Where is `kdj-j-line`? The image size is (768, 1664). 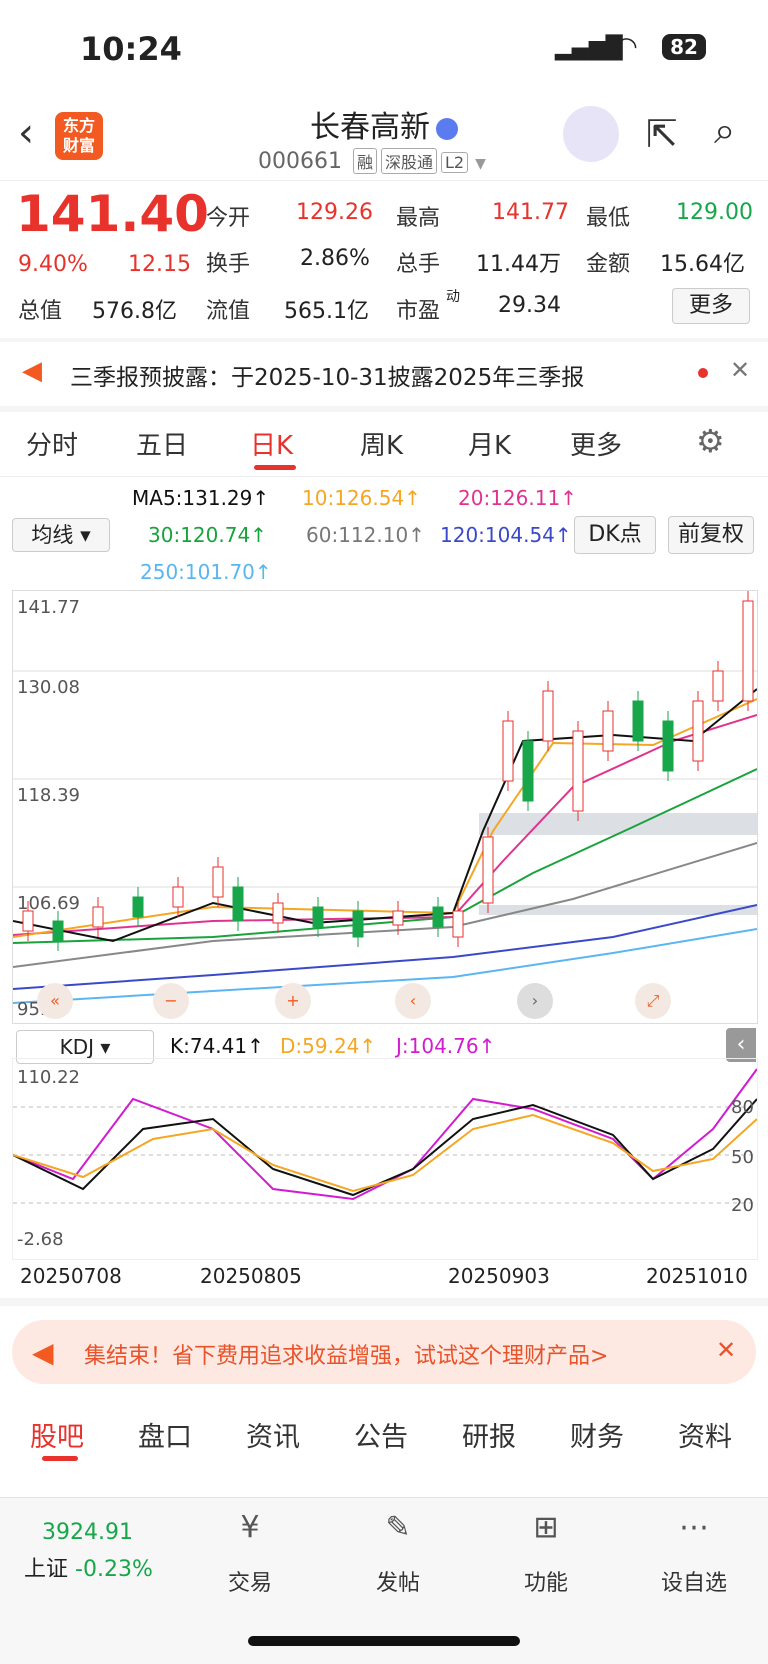 kdj-j-line is located at coordinates (385, 1134).